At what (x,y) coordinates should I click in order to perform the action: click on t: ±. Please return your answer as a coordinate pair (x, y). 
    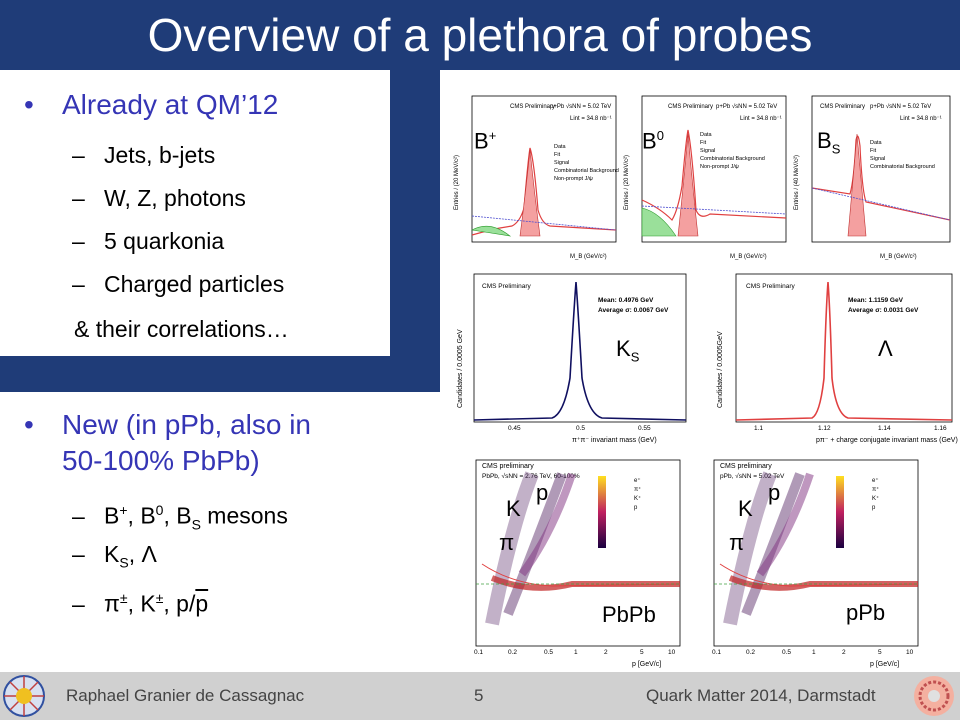
    Looking at the image, I should click on (159, 598).